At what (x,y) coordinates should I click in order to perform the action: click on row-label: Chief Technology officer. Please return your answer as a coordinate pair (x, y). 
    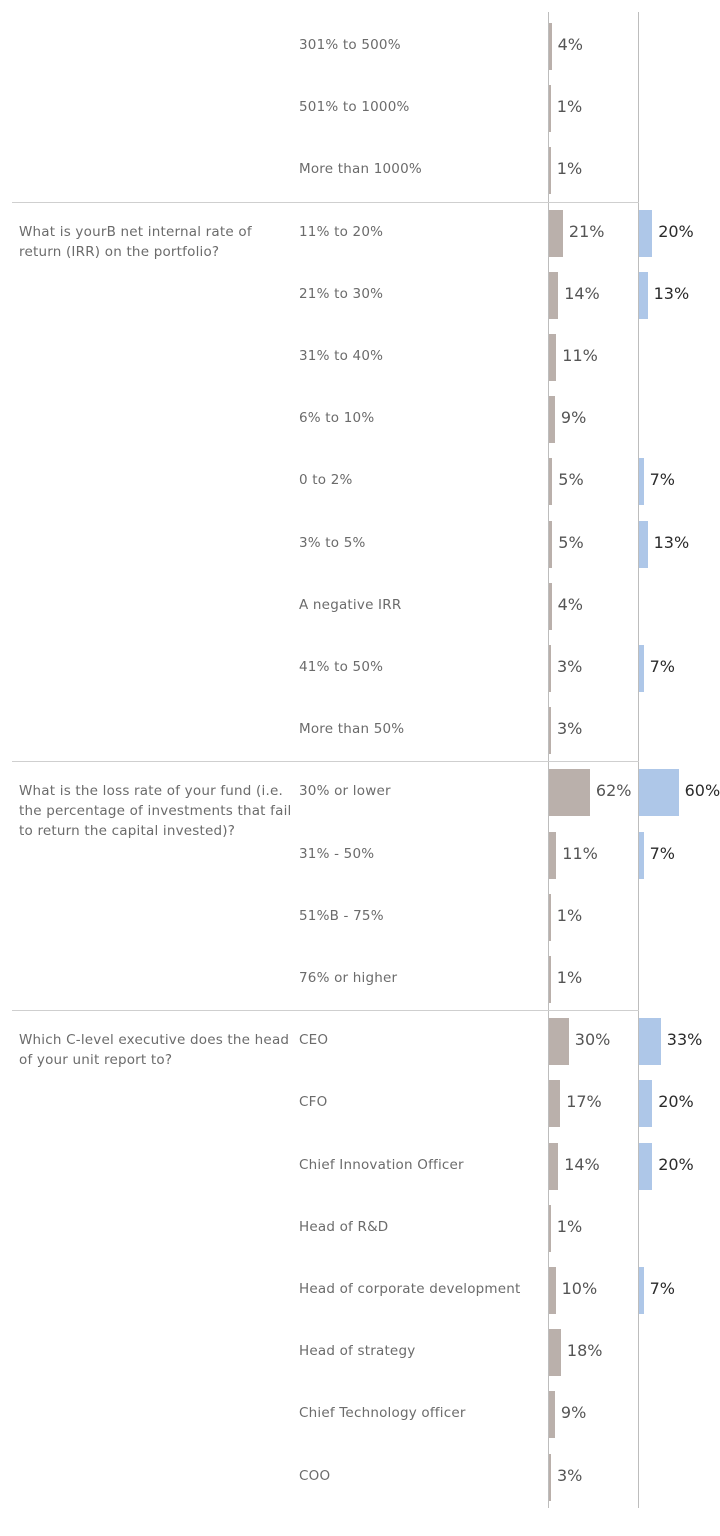
    Looking at the image, I should click on (382, 1413).